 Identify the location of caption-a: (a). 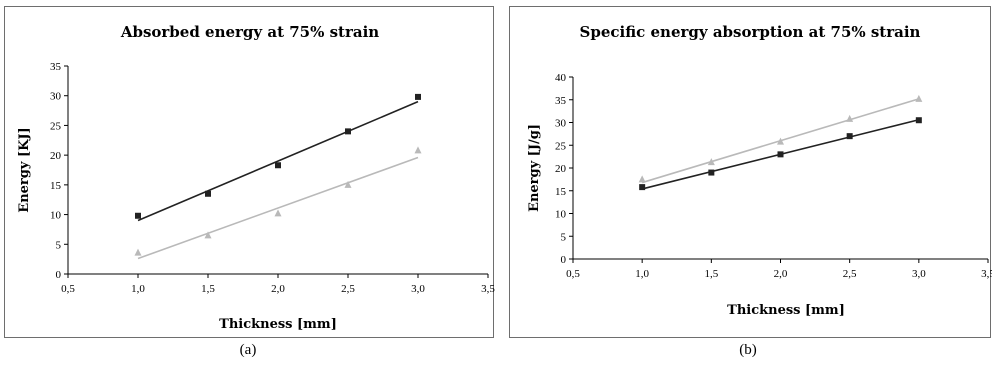
(248, 350).